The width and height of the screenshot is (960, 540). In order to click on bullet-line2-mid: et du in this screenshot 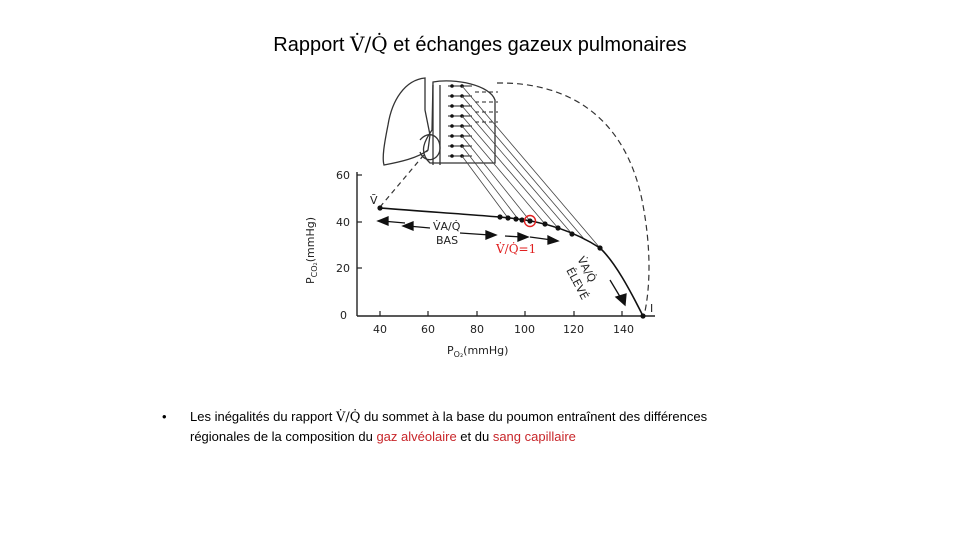, I will do `click(474, 436)`.